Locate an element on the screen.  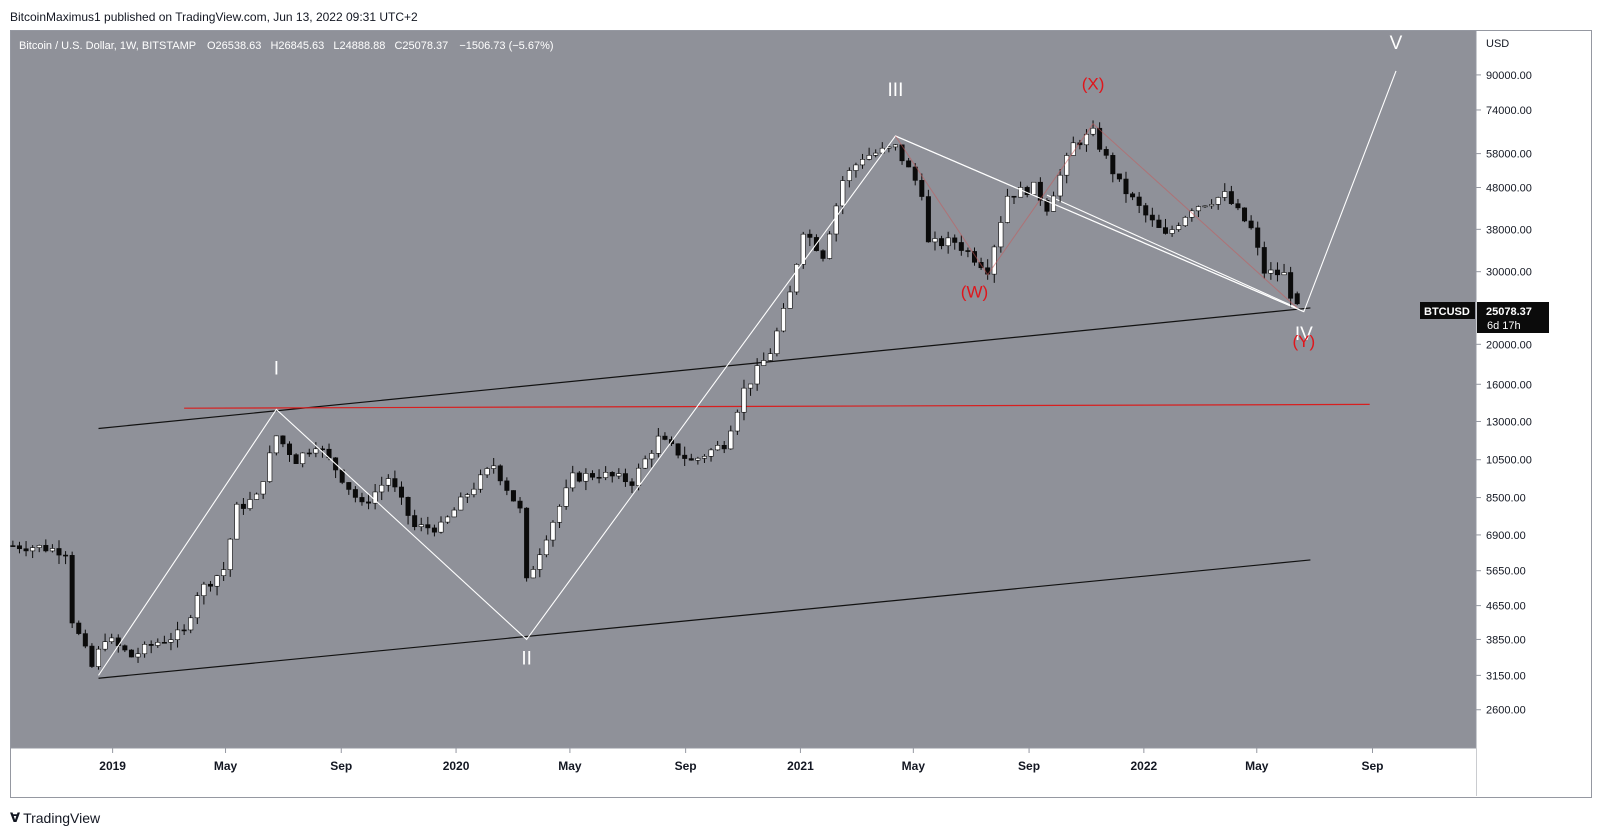
y-tick-label: 4650.00 is located at coordinates (1506, 607).